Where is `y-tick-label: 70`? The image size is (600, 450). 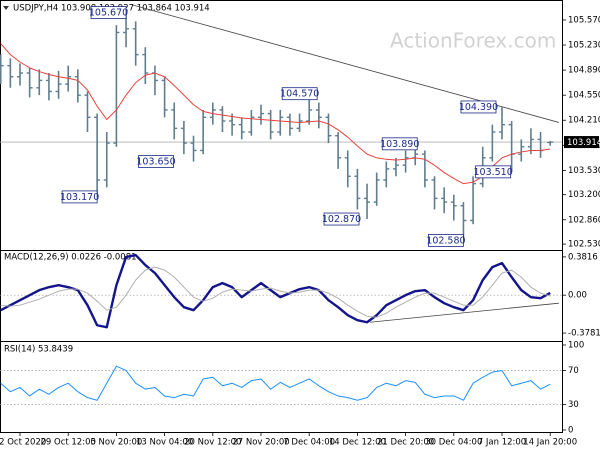
y-tick-label: 70 is located at coordinates (573, 371).